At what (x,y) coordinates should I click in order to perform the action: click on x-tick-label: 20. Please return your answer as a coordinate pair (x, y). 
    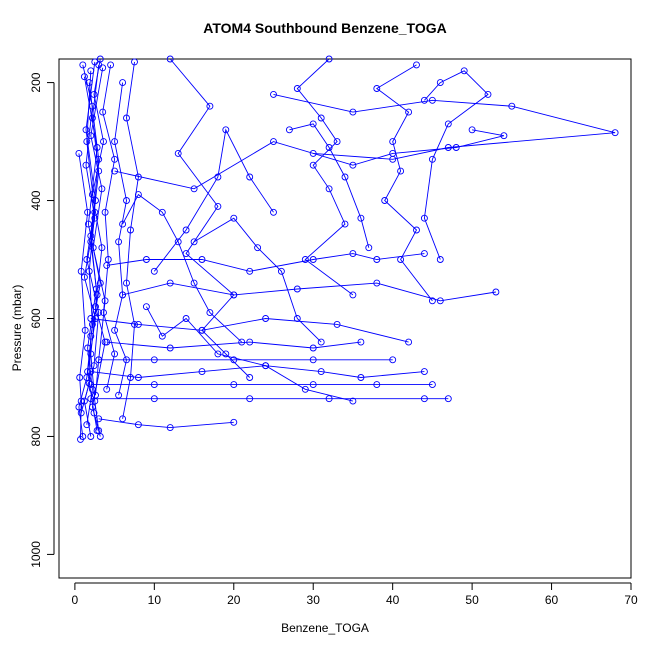
    Looking at the image, I should click on (234, 600).